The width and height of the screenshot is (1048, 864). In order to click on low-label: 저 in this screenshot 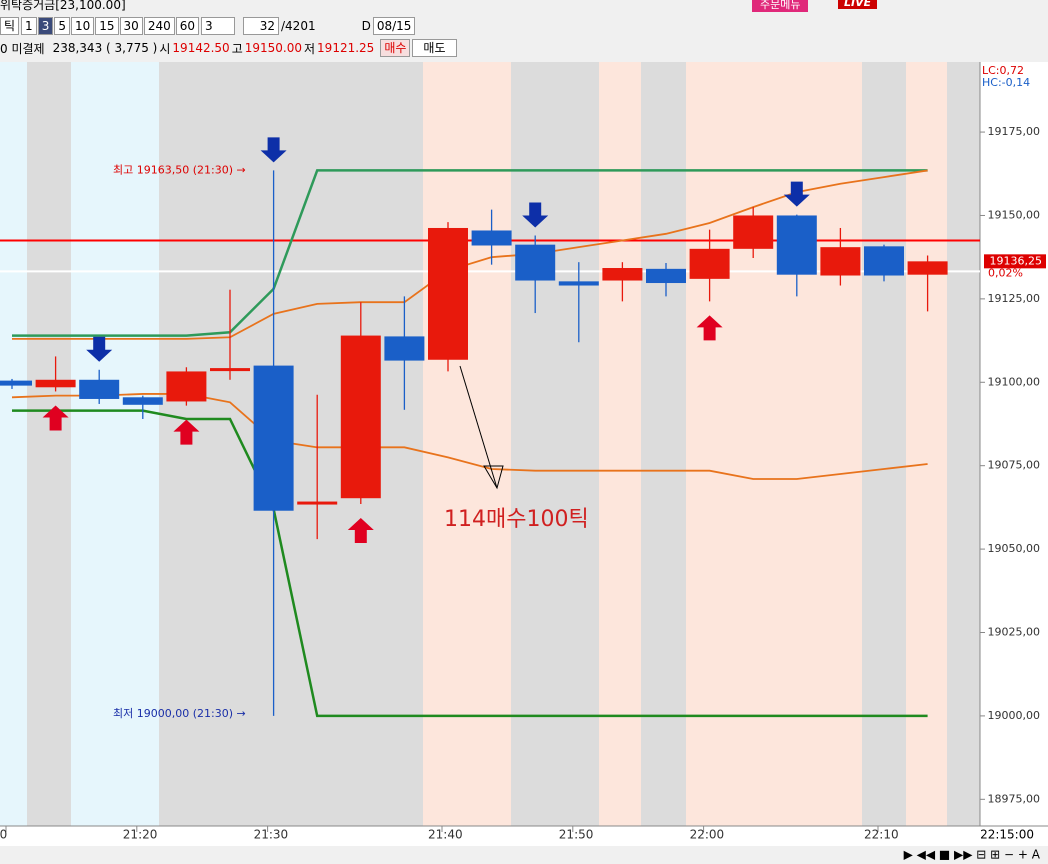, I will do `click(310, 48)`.